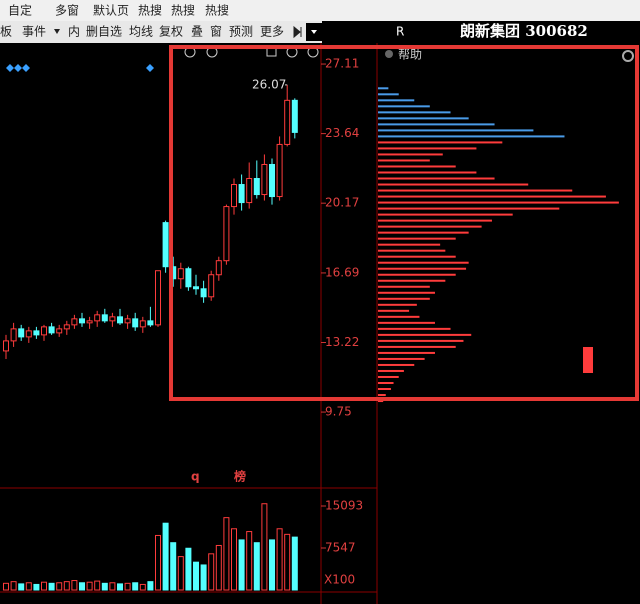 This screenshot has height=604, width=640. What do you see at coordinates (524, 31) in the screenshot?
I see `header-title: 朗新集团 300682` at bounding box center [524, 31].